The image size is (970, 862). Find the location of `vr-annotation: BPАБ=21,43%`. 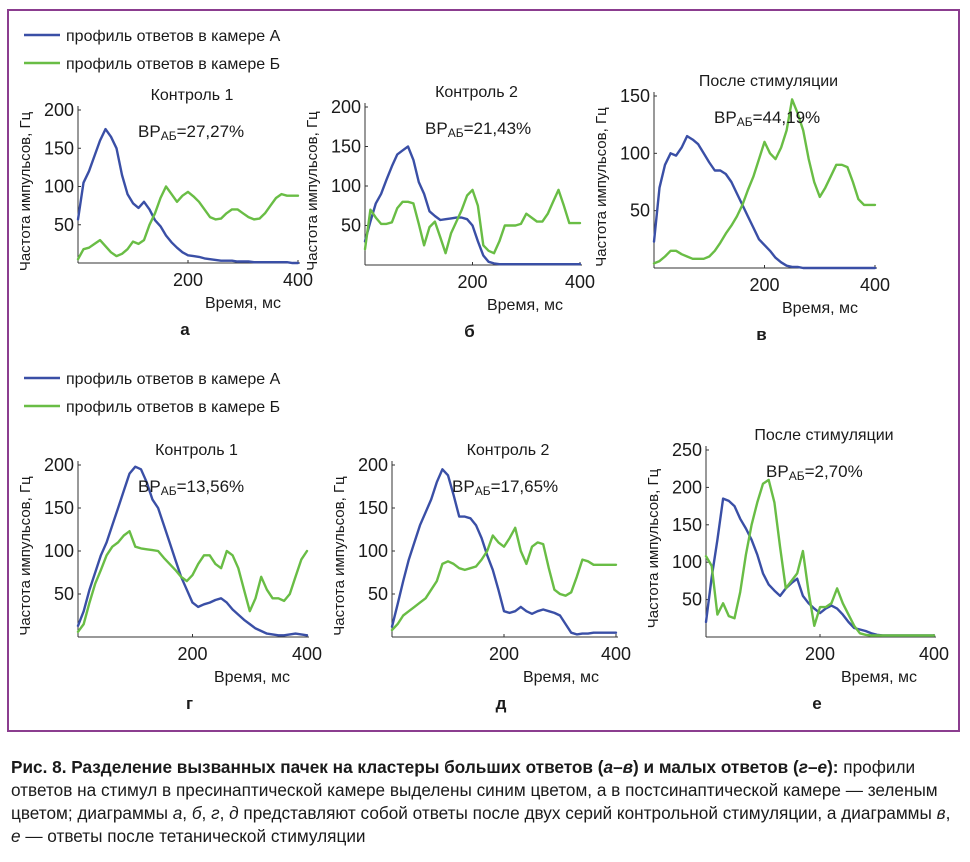

vr-annotation: BPАБ=21,43% is located at coordinates (478, 129).